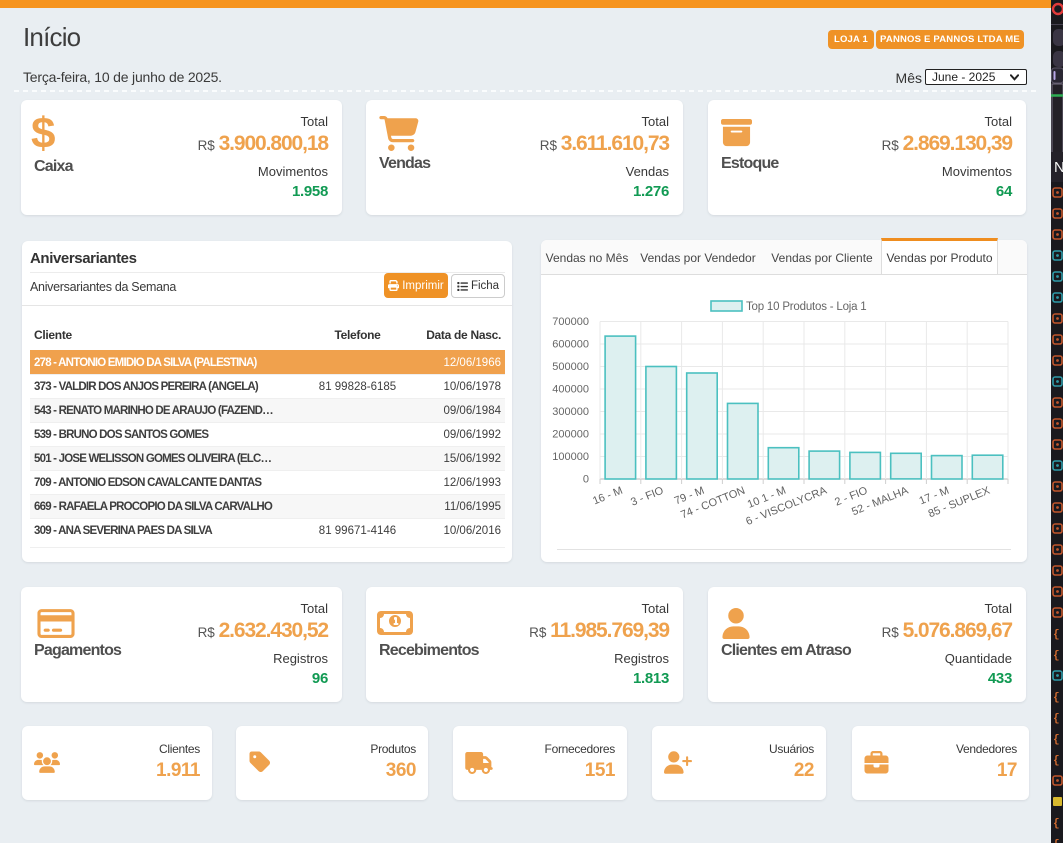 Image resolution: width=1063 pixels, height=843 pixels. Describe the element at coordinates (647, 496) in the screenshot. I see `svg-text: 3 - FIO` at that location.